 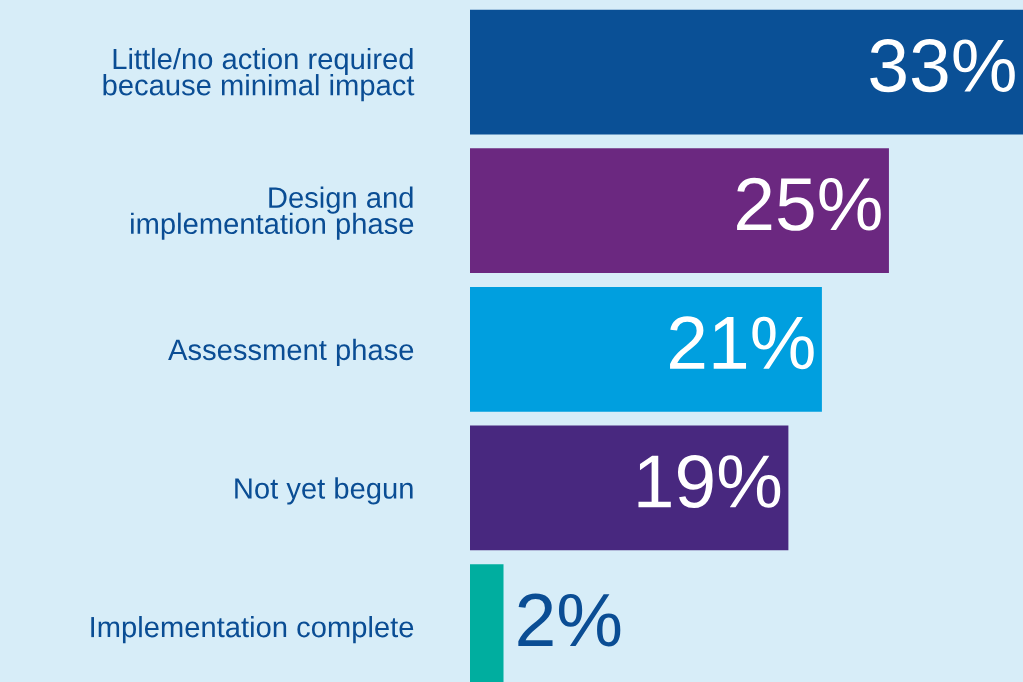 What do you see at coordinates (272, 213) in the screenshot?
I see `y-tick-label: Design and implementation phase` at bounding box center [272, 213].